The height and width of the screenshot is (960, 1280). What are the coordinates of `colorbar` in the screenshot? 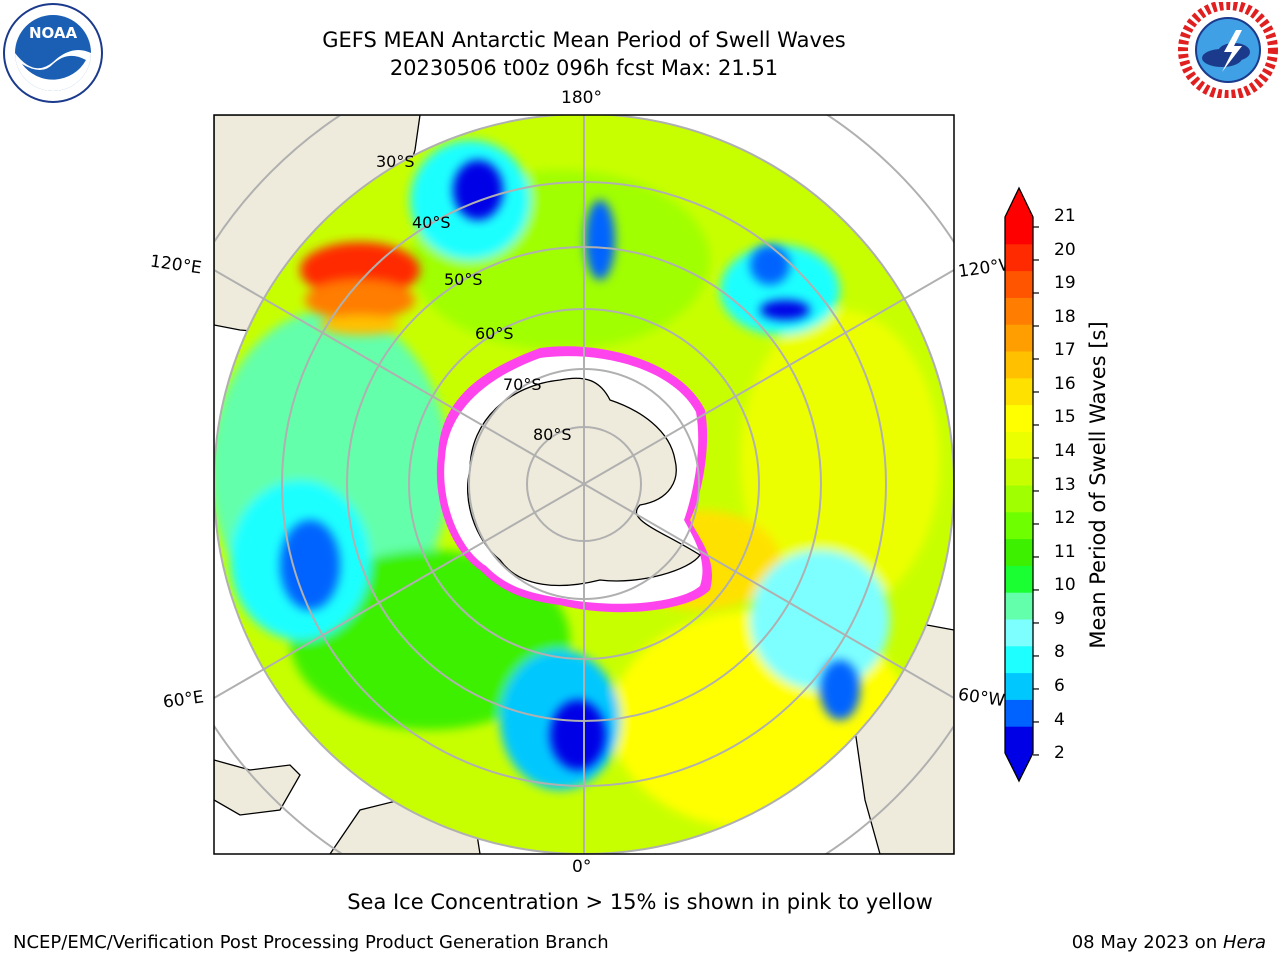 It's located at (1021, 484).